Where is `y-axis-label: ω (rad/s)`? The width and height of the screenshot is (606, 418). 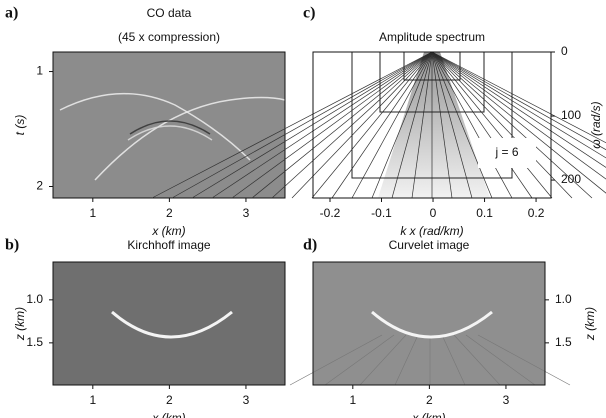 y-axis-label: ω (rad/s) is located at coordinates (596, 124).